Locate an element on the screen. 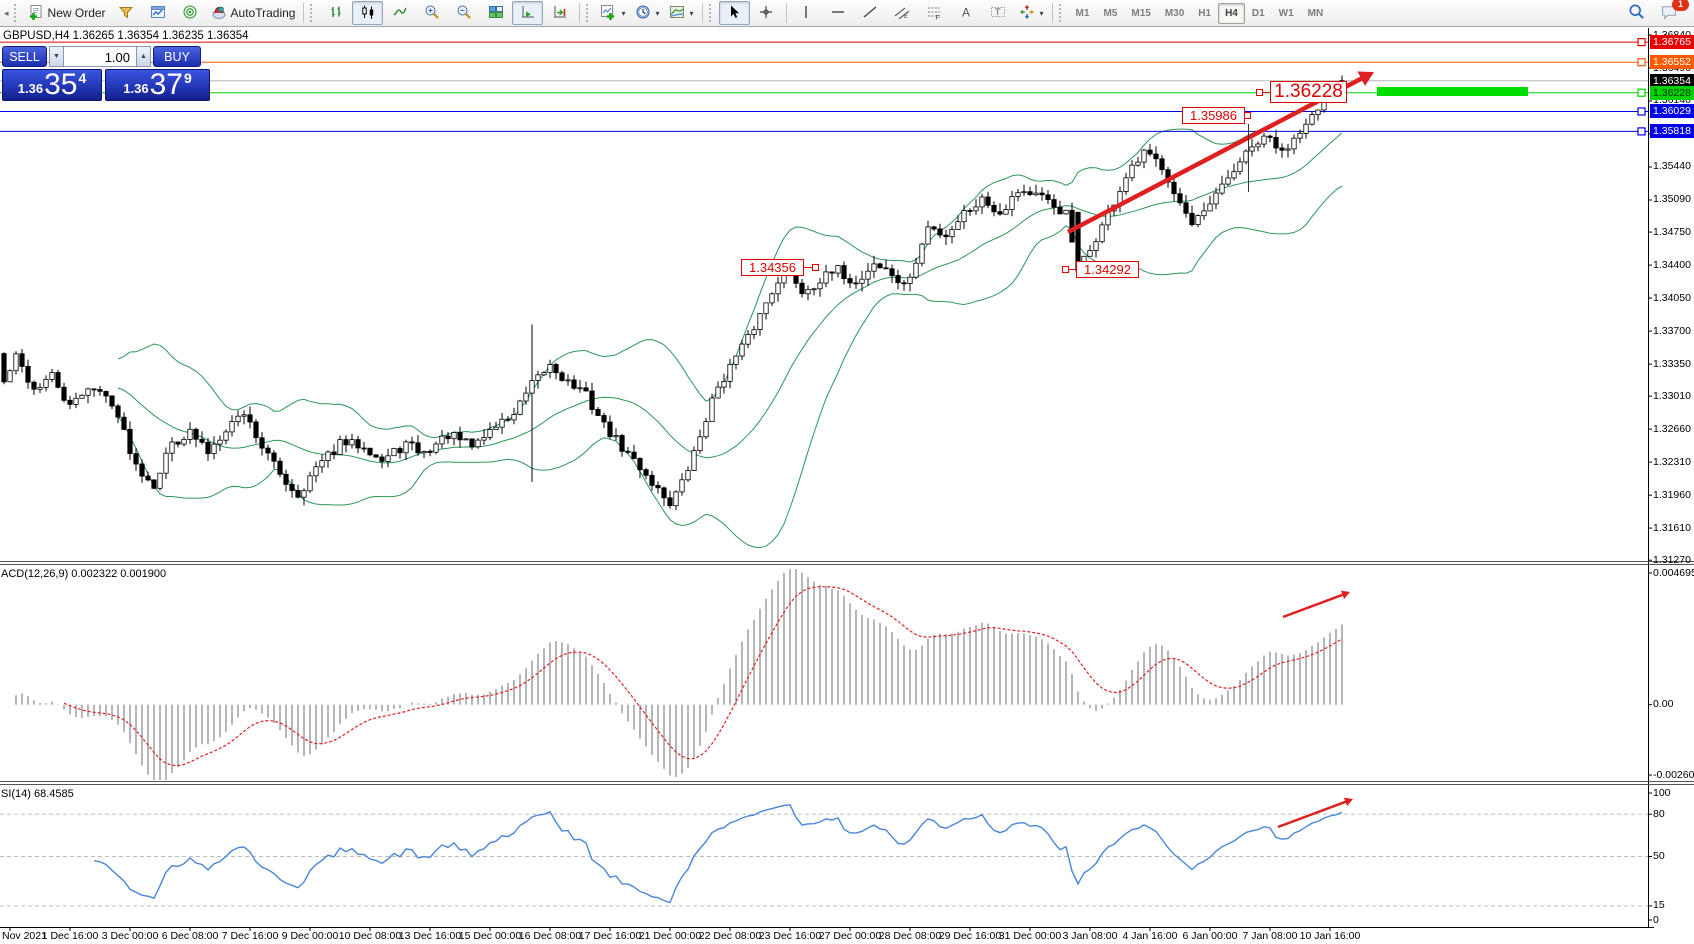  timeframe-button-m30: M30 is located at coordinates (1174, 13).